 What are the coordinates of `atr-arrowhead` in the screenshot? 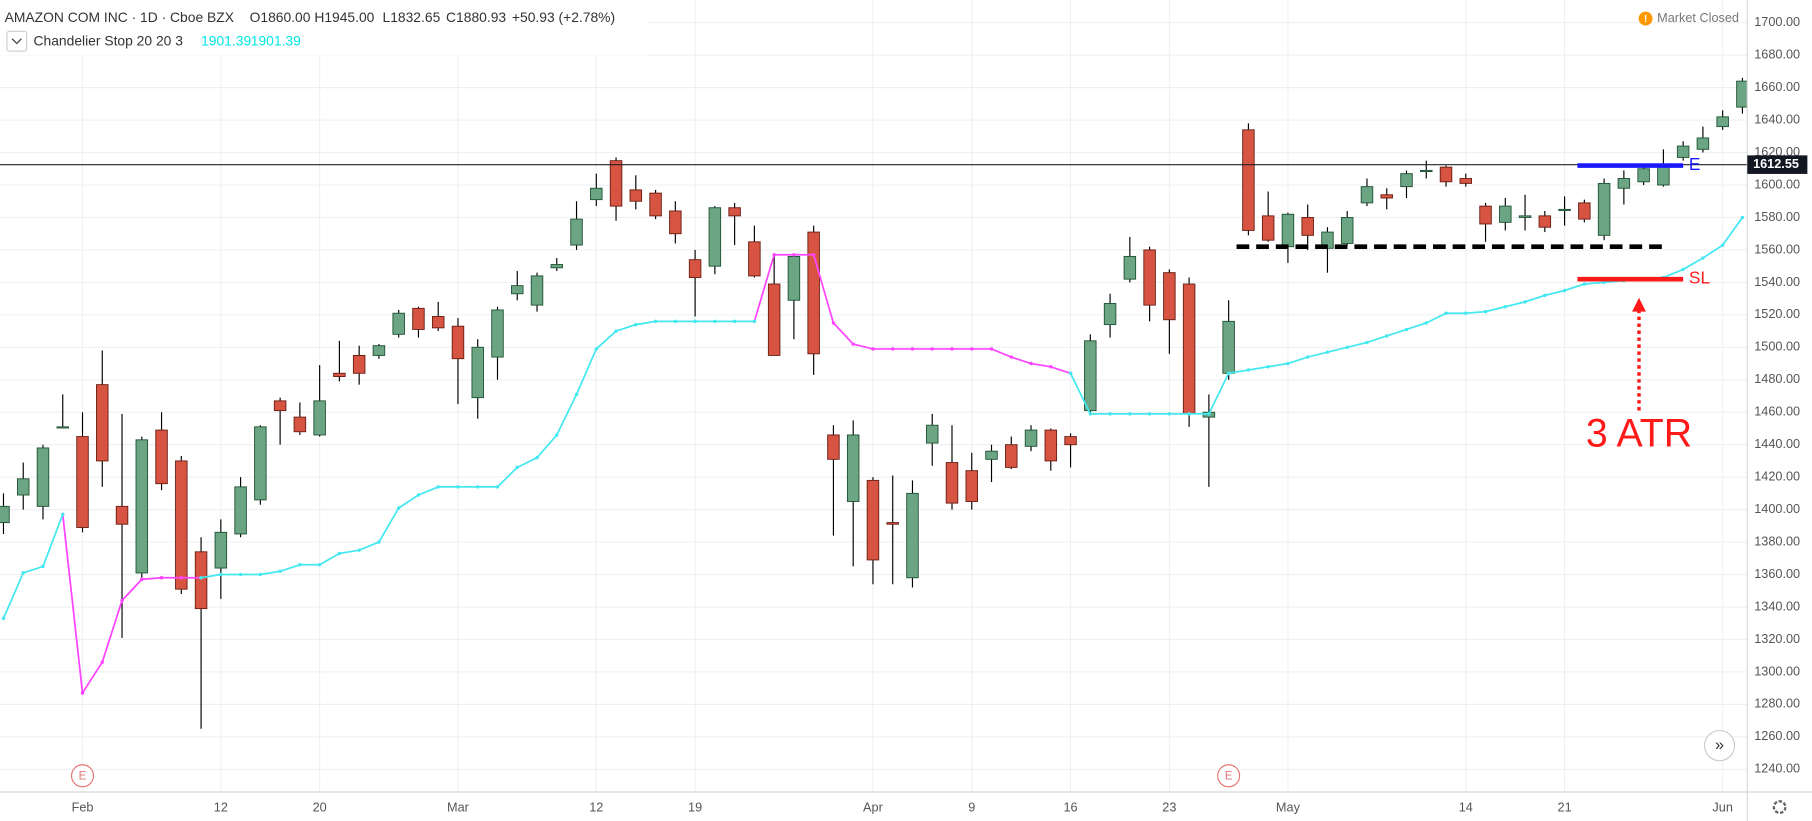 It's located at (1639, 304).